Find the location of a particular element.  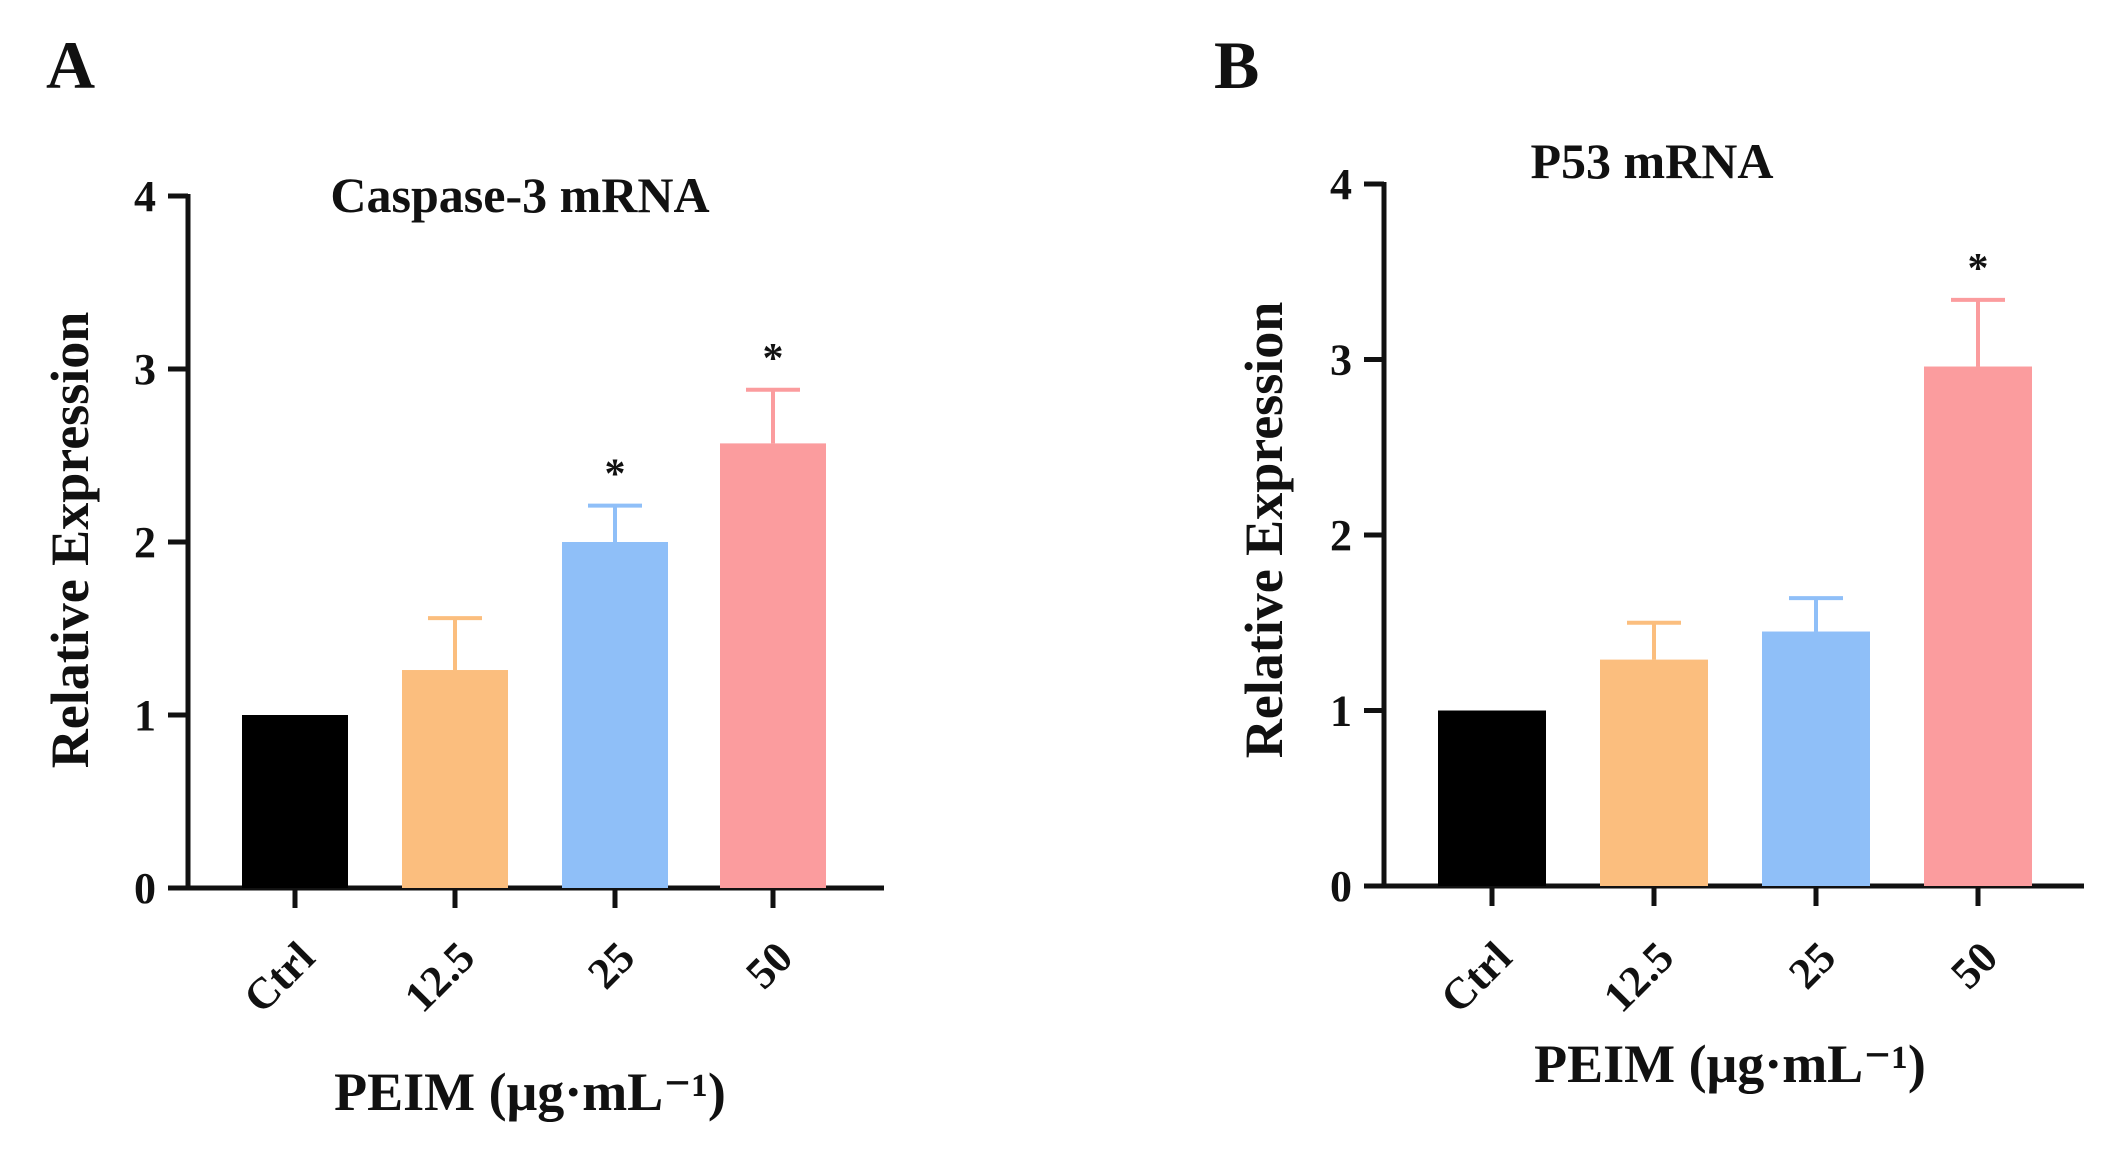

panel-b-y-tick-label: 3 is located at coordinates (1341, 360).